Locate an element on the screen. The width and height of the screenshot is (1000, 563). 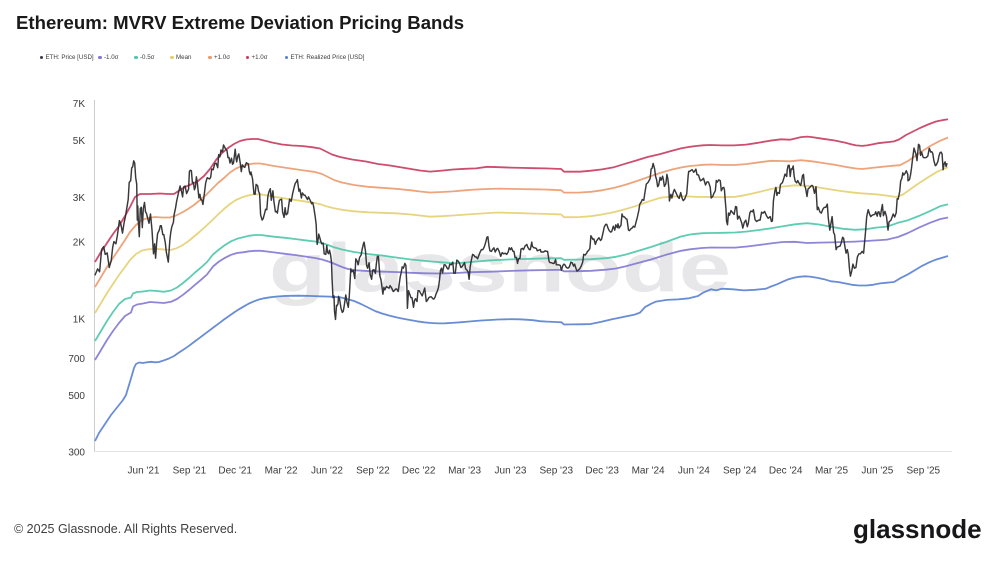
svg-text: Jun '23 is located at coordinates (511, 471).